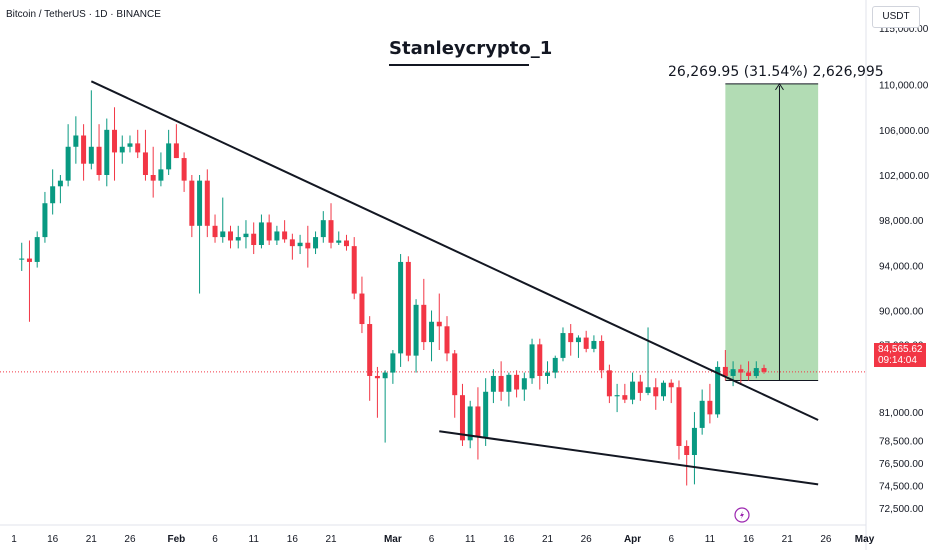  What do you see at coordinates (742, 515) in the screenshot?
I see `lightning-bolt` at bounding box center [742, 515].